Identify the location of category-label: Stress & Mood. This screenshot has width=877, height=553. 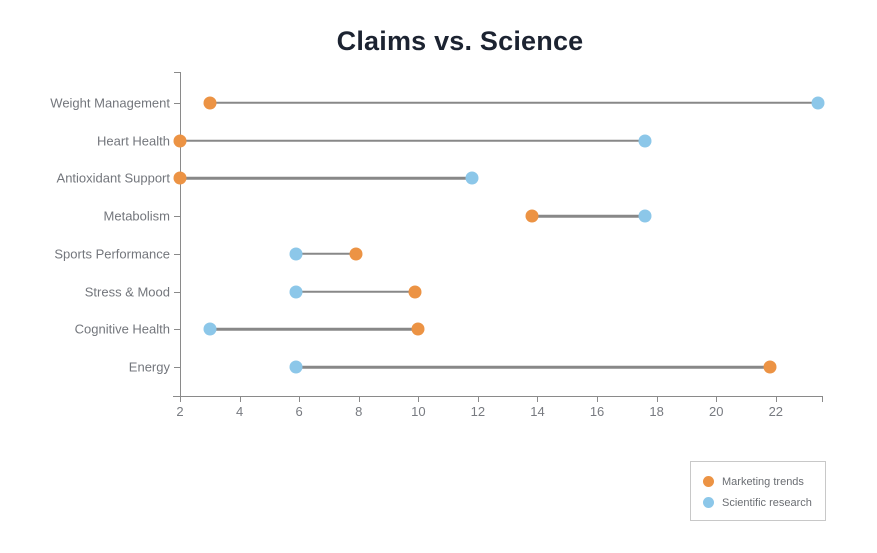
(127, 292).